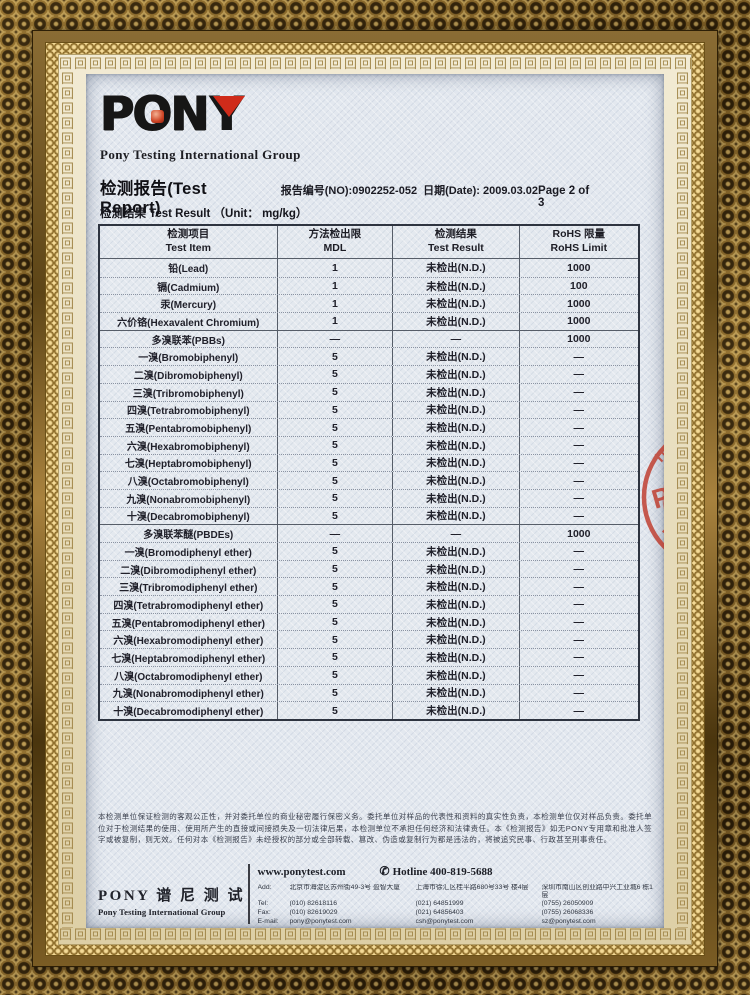  What do you see at coordinates (384, 871) in the screenshot?
I see `phone-icon: ✆` at bounding box center [384, 871].